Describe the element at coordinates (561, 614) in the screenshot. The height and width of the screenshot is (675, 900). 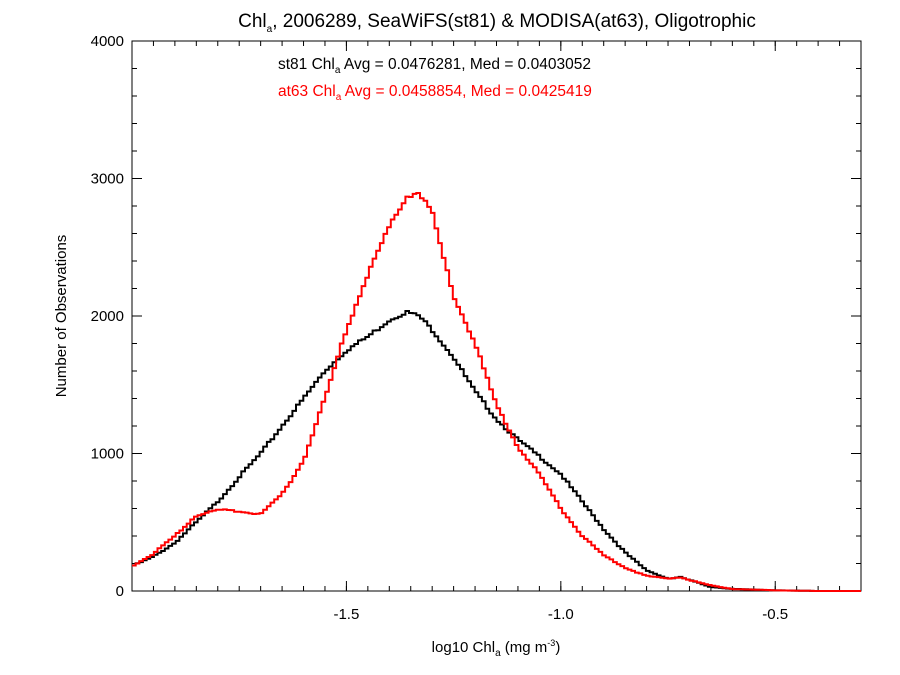
I see `x-tick-label: -1.0` at that location.